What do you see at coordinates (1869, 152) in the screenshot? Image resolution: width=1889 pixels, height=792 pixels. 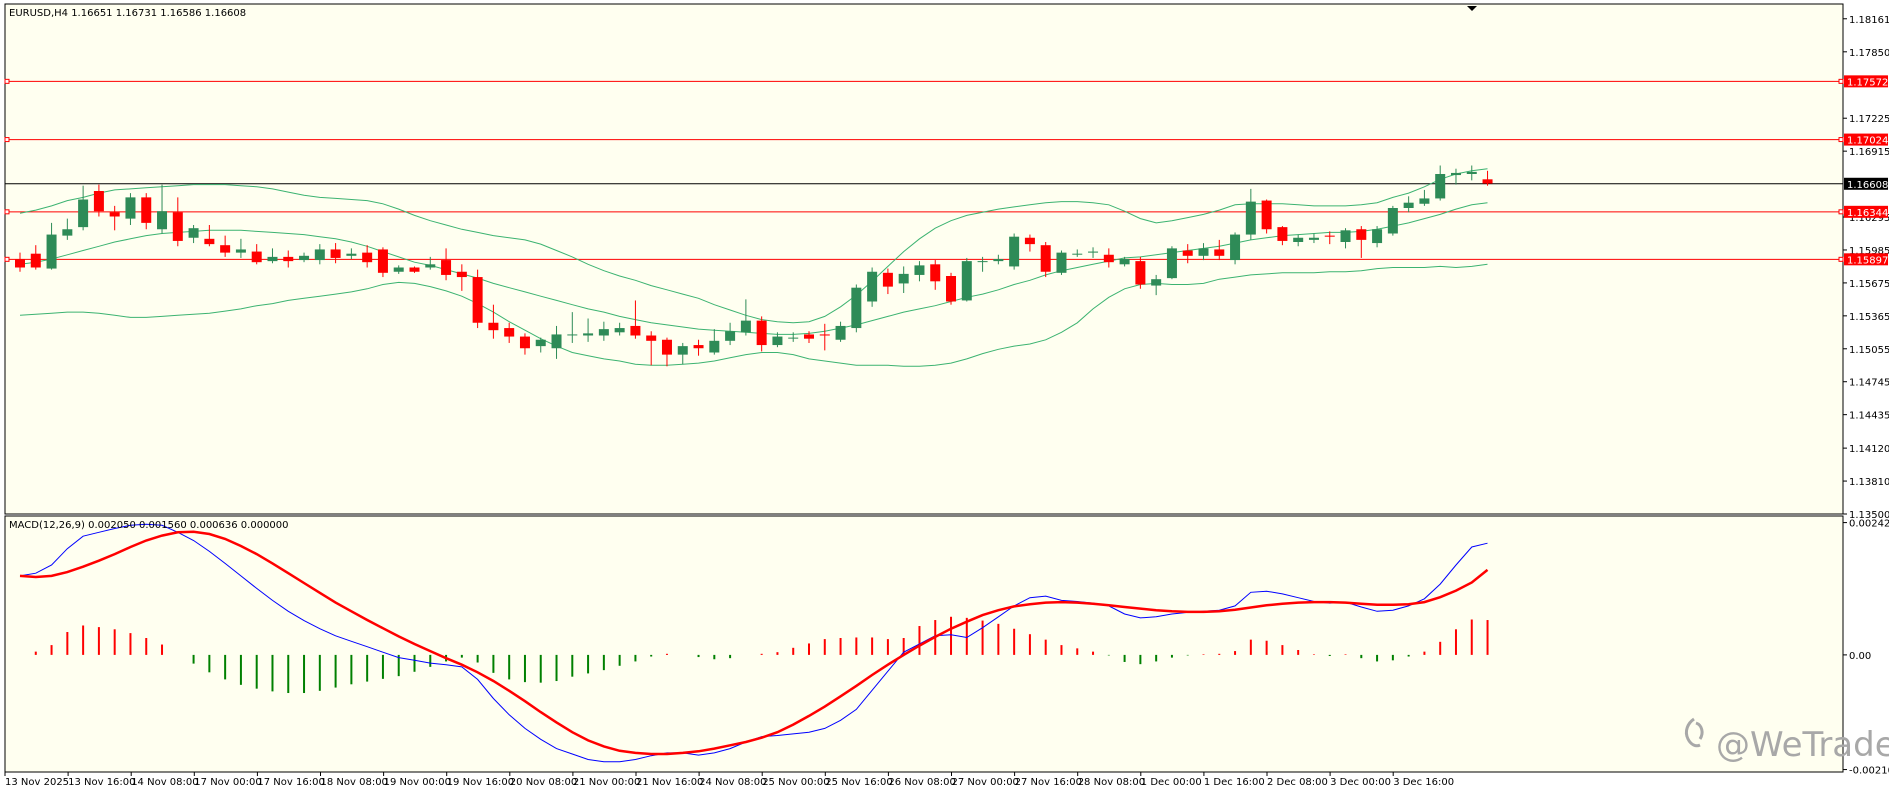 I see `price-tick-label: 1.16915` at bounding box center [1869, 152].